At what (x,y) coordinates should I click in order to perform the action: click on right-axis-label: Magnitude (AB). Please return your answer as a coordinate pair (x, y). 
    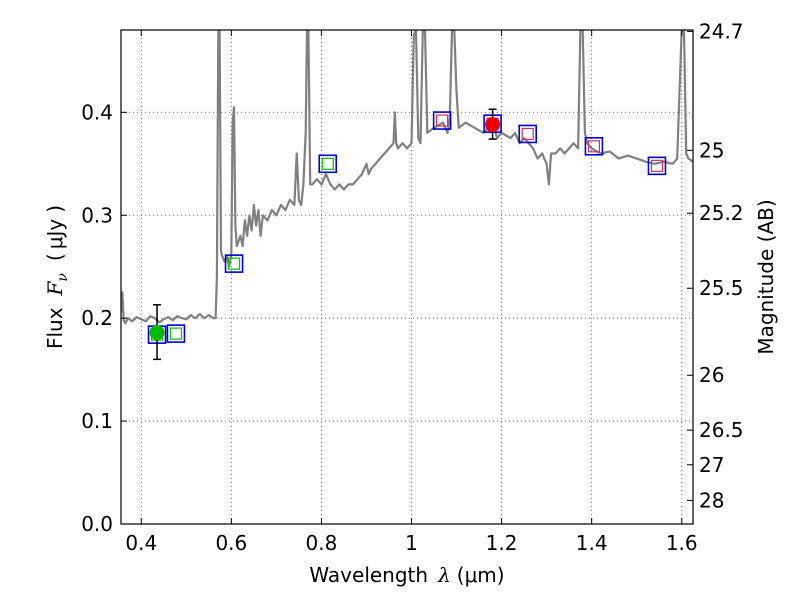
    Looking at the image, I should click on (766, 276).